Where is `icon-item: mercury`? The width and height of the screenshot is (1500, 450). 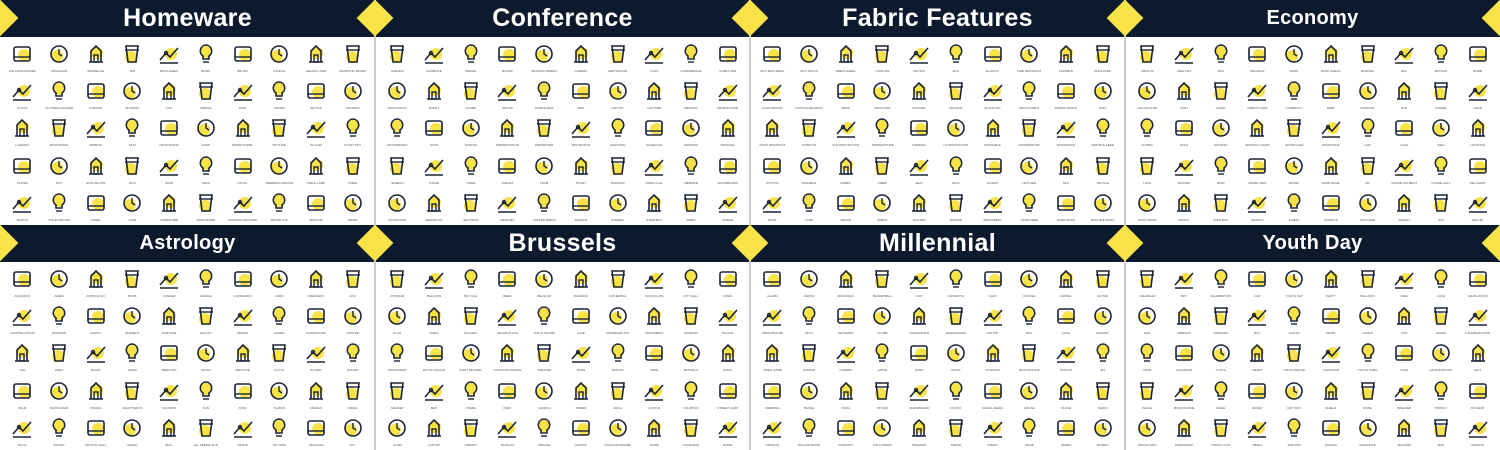
icon-item: mercury is located at coordinates (169, 356).